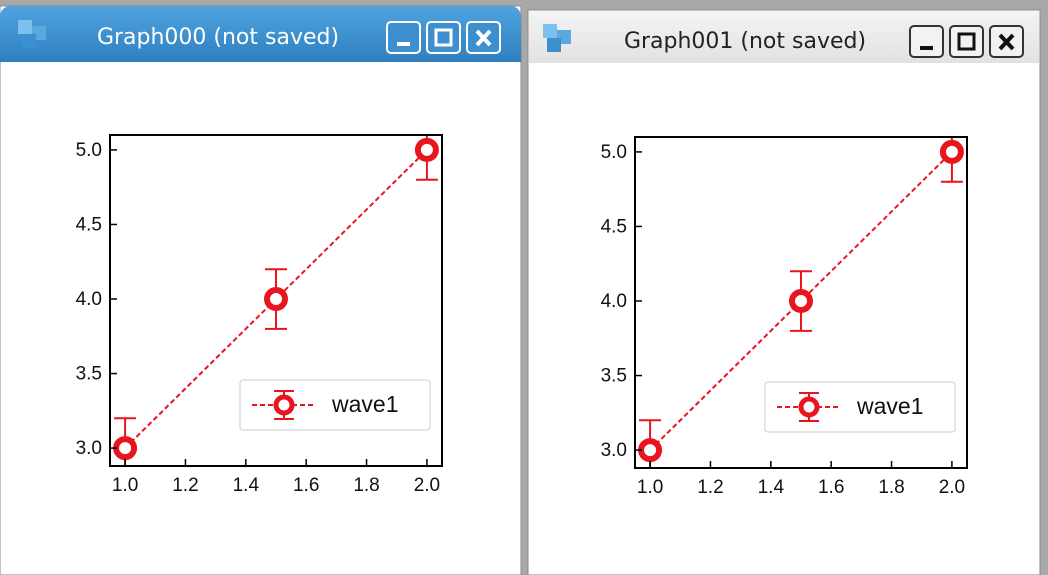 The height and width of the screenshot is (575, 1048). Describe the element at coordinates (218, 37) in the screenshot. I see `window-title: Graph000 (not saved)` at that location.